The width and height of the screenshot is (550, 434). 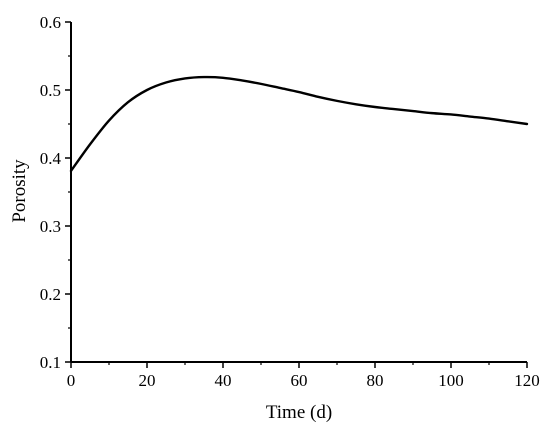 What do you see at coordinates (451, 380) in the screenshot?
I see `x-tick-label: 100` at bounding box center [451, 380].